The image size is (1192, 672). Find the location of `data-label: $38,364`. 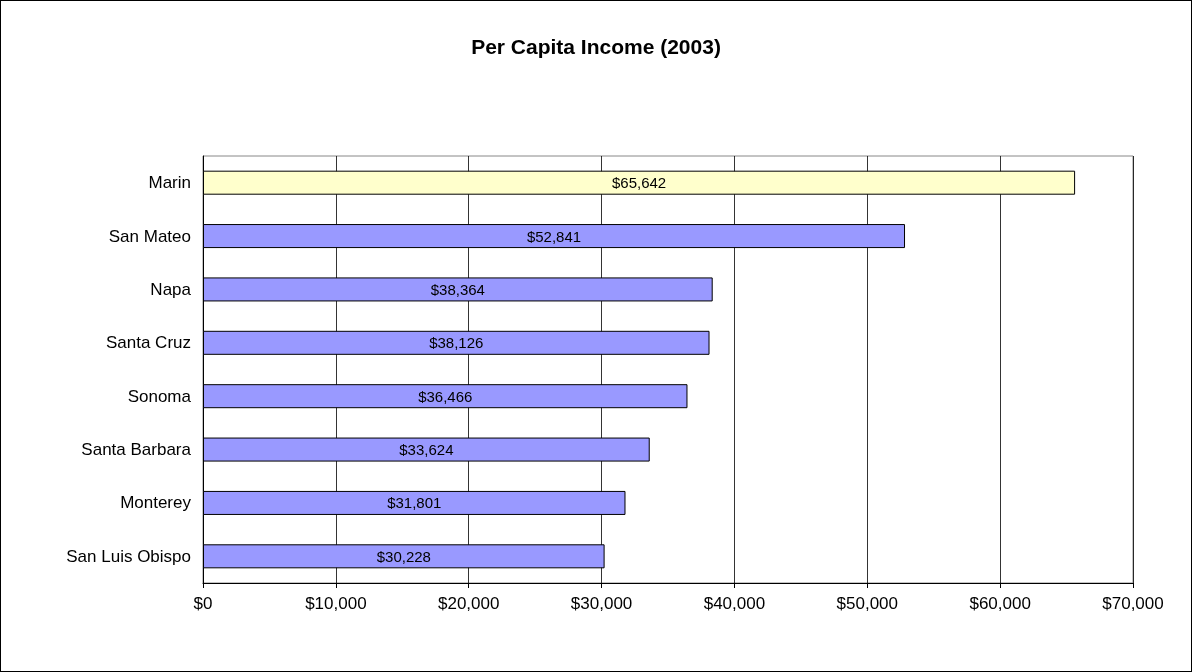

data-label: $38,364 is located at coordinates (457, 289).